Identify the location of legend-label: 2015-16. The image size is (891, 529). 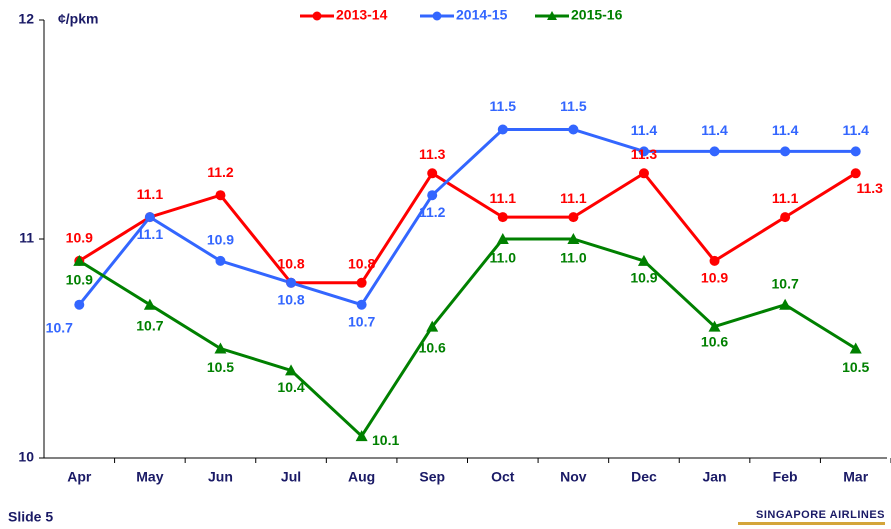
(597, 15).